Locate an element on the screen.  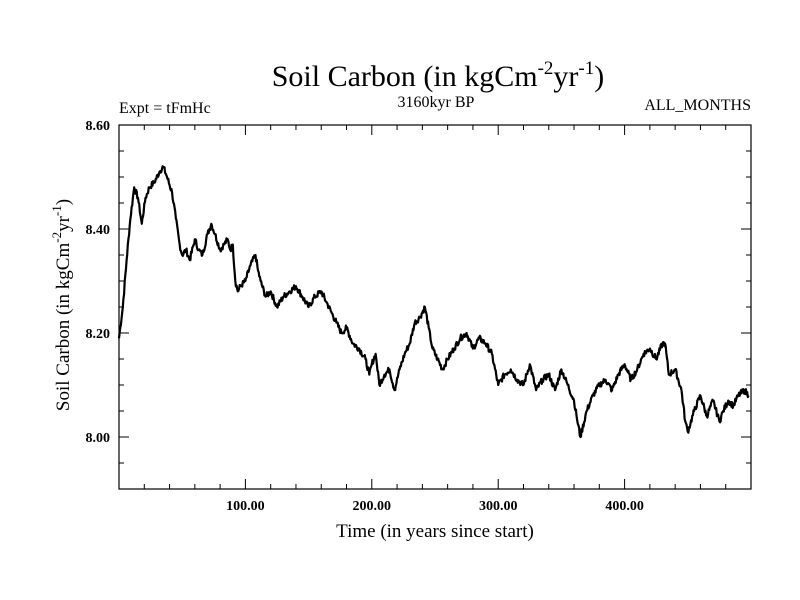
x-tick-label: 300.00 is located at coordinates (498, 506).